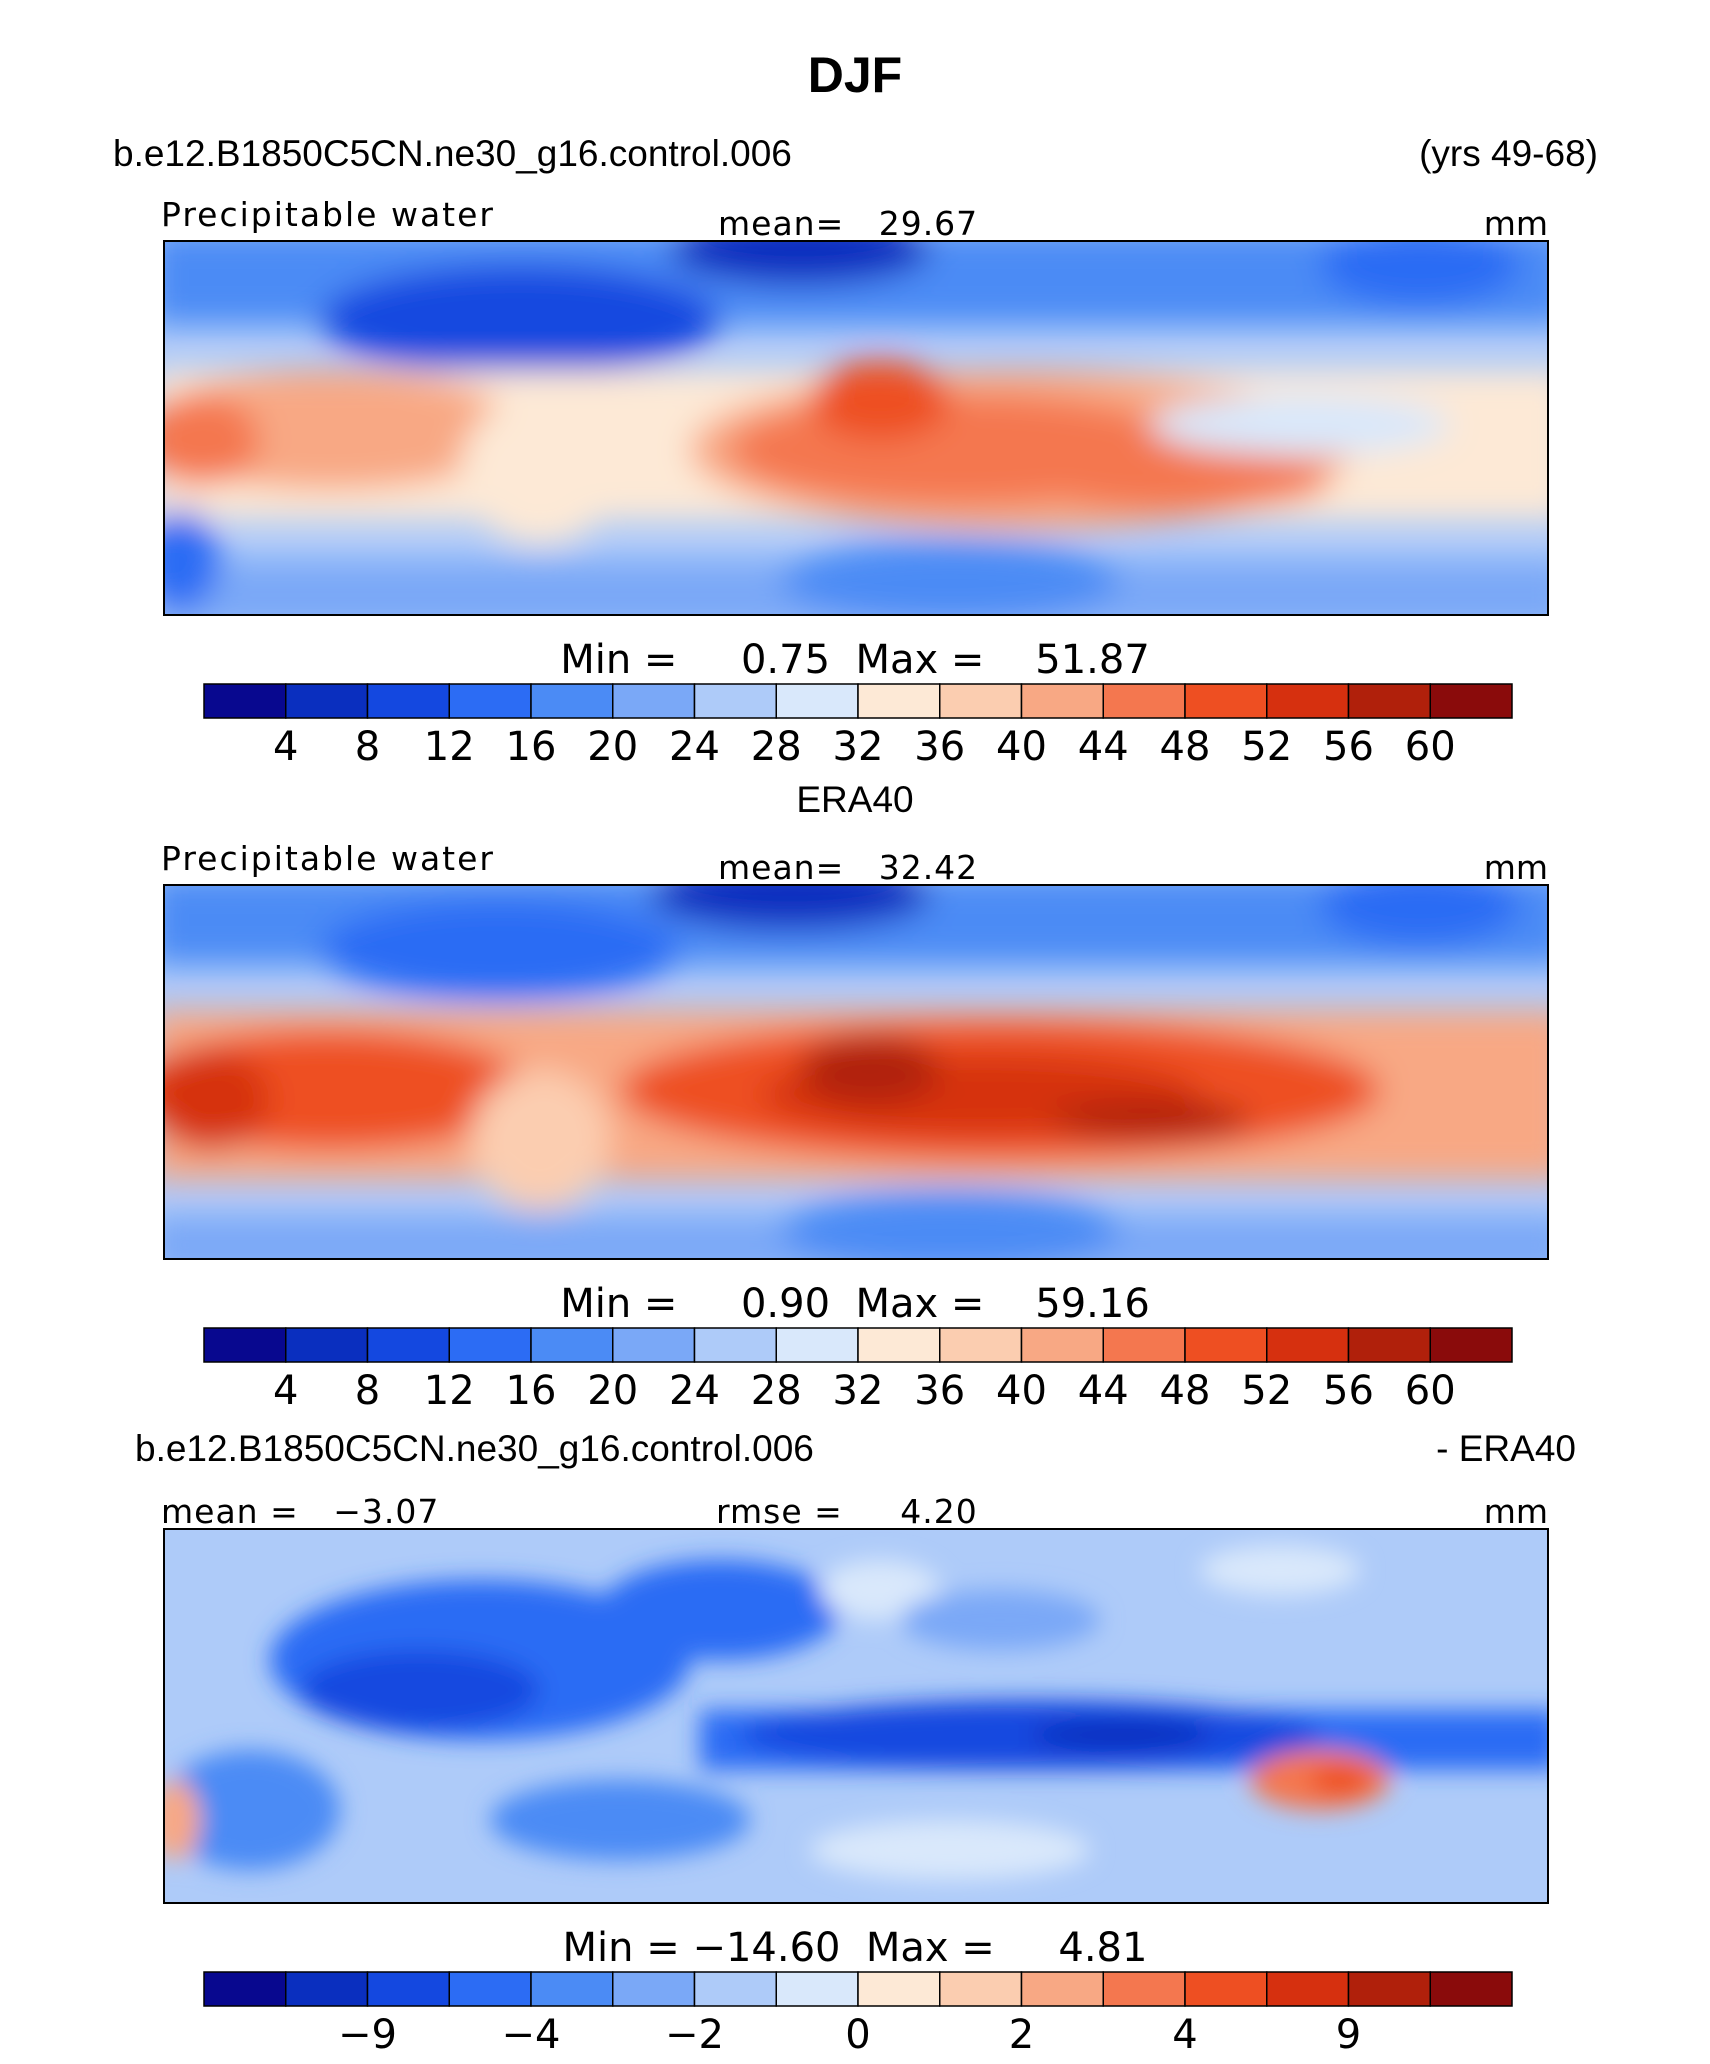 The width and height of the screenshot is (1710, 2064). Describe the element at coordinates (531, 2035) in the screenshot. I see `colorbar-tick-label: −4` at that location.